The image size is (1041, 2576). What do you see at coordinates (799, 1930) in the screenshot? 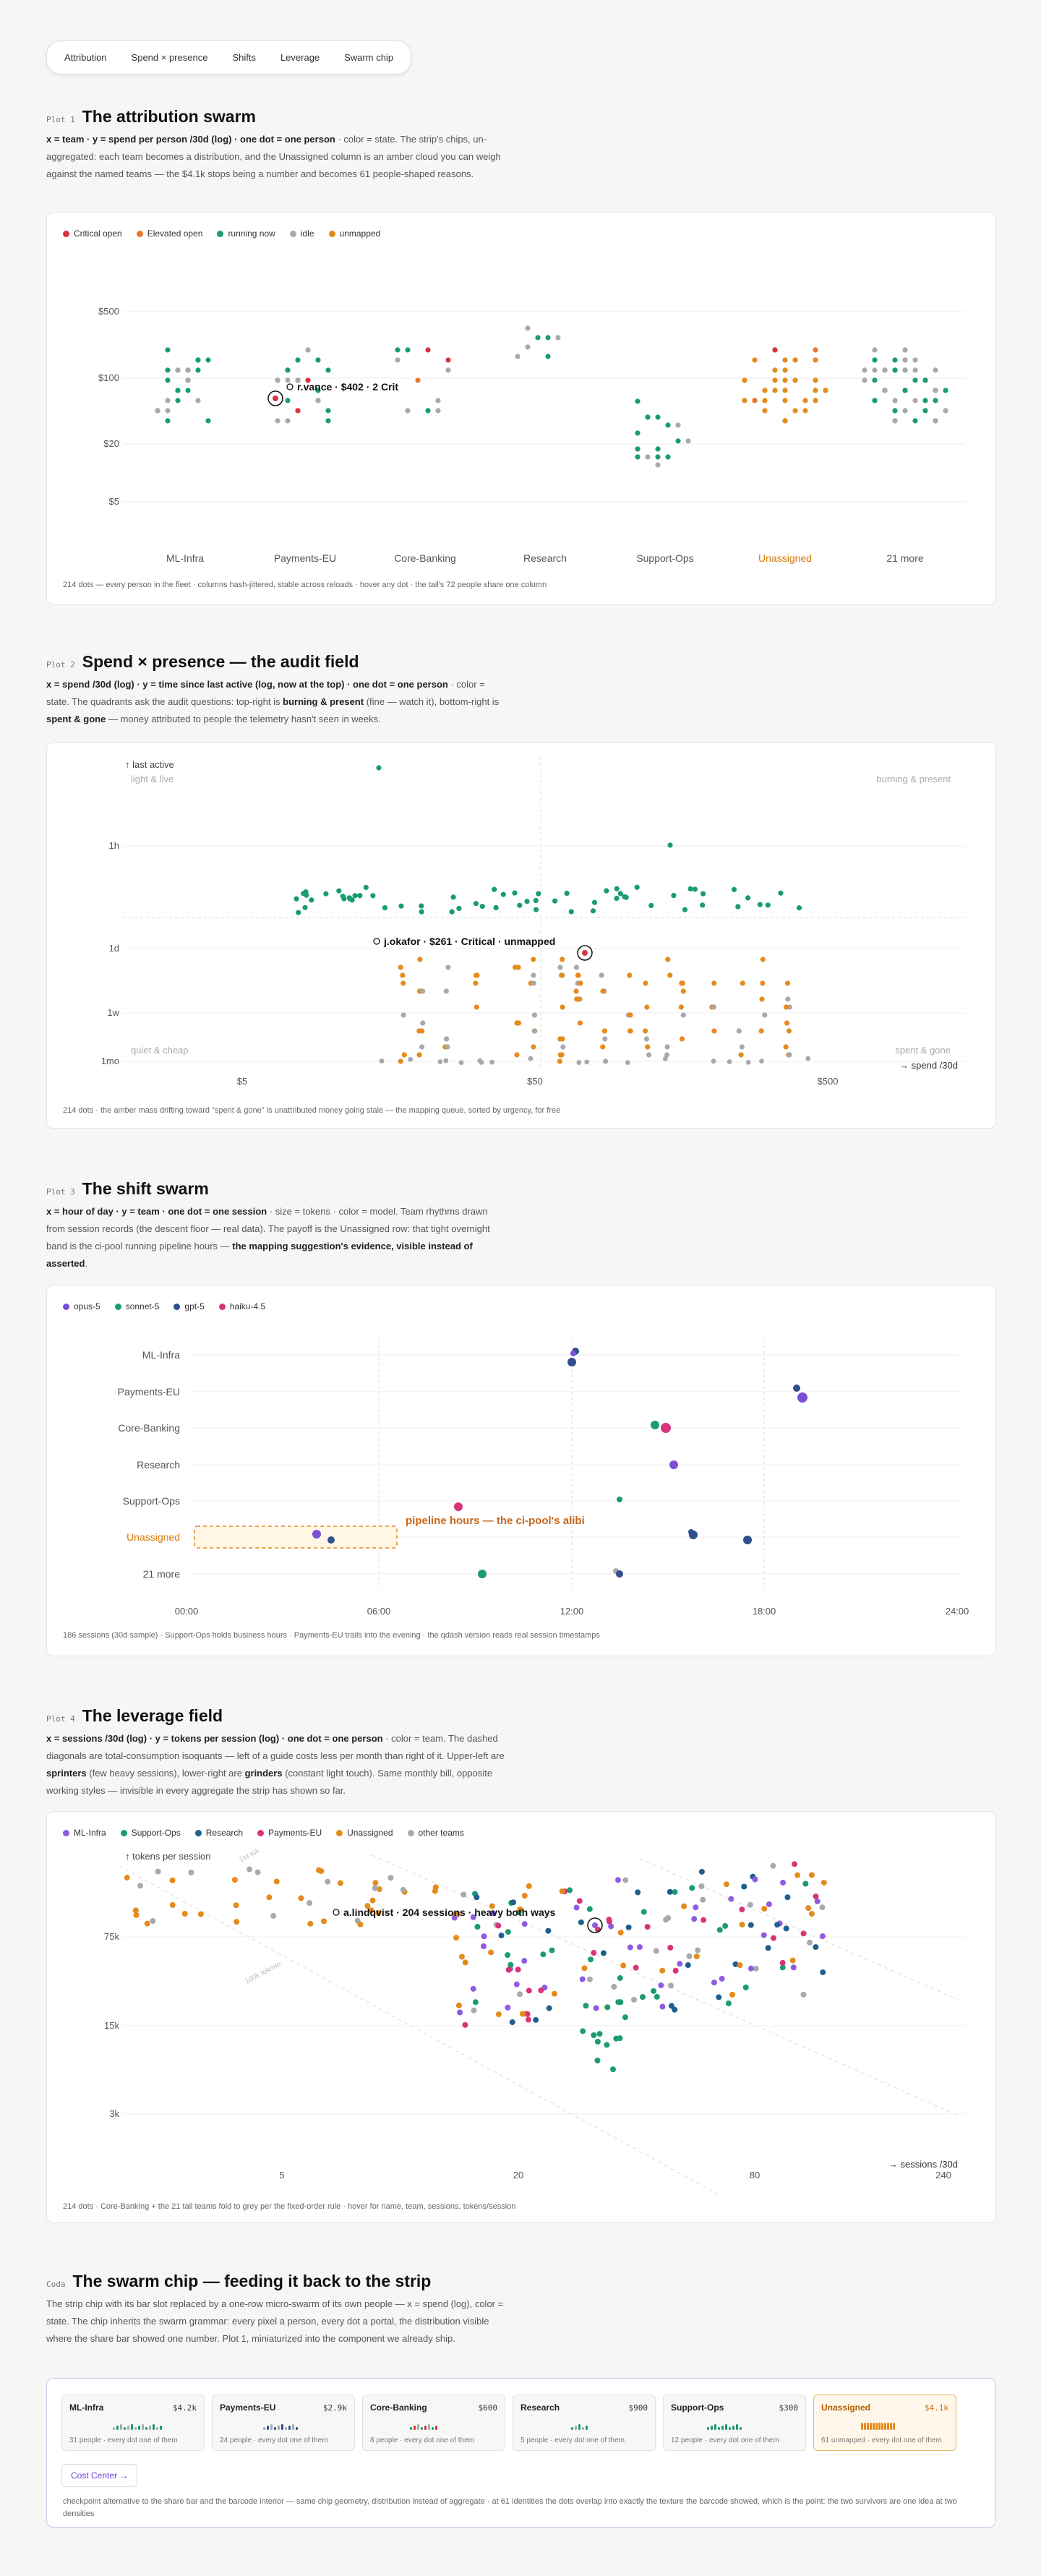
I see `isoquant-line` at bounding box center [799, 1930].